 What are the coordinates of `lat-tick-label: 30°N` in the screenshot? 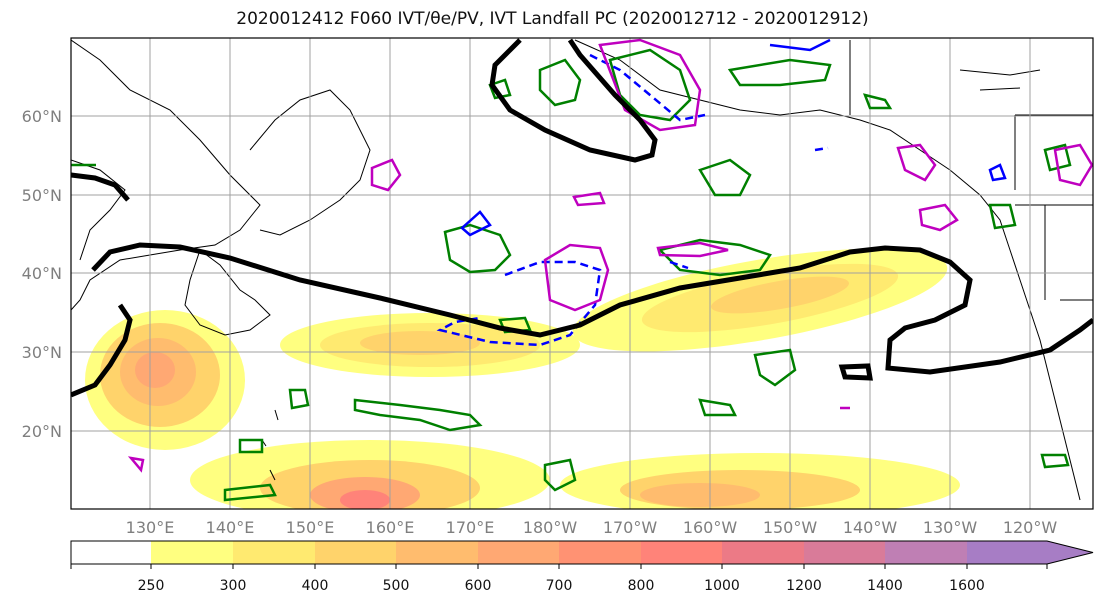 It's located at (41, 352).